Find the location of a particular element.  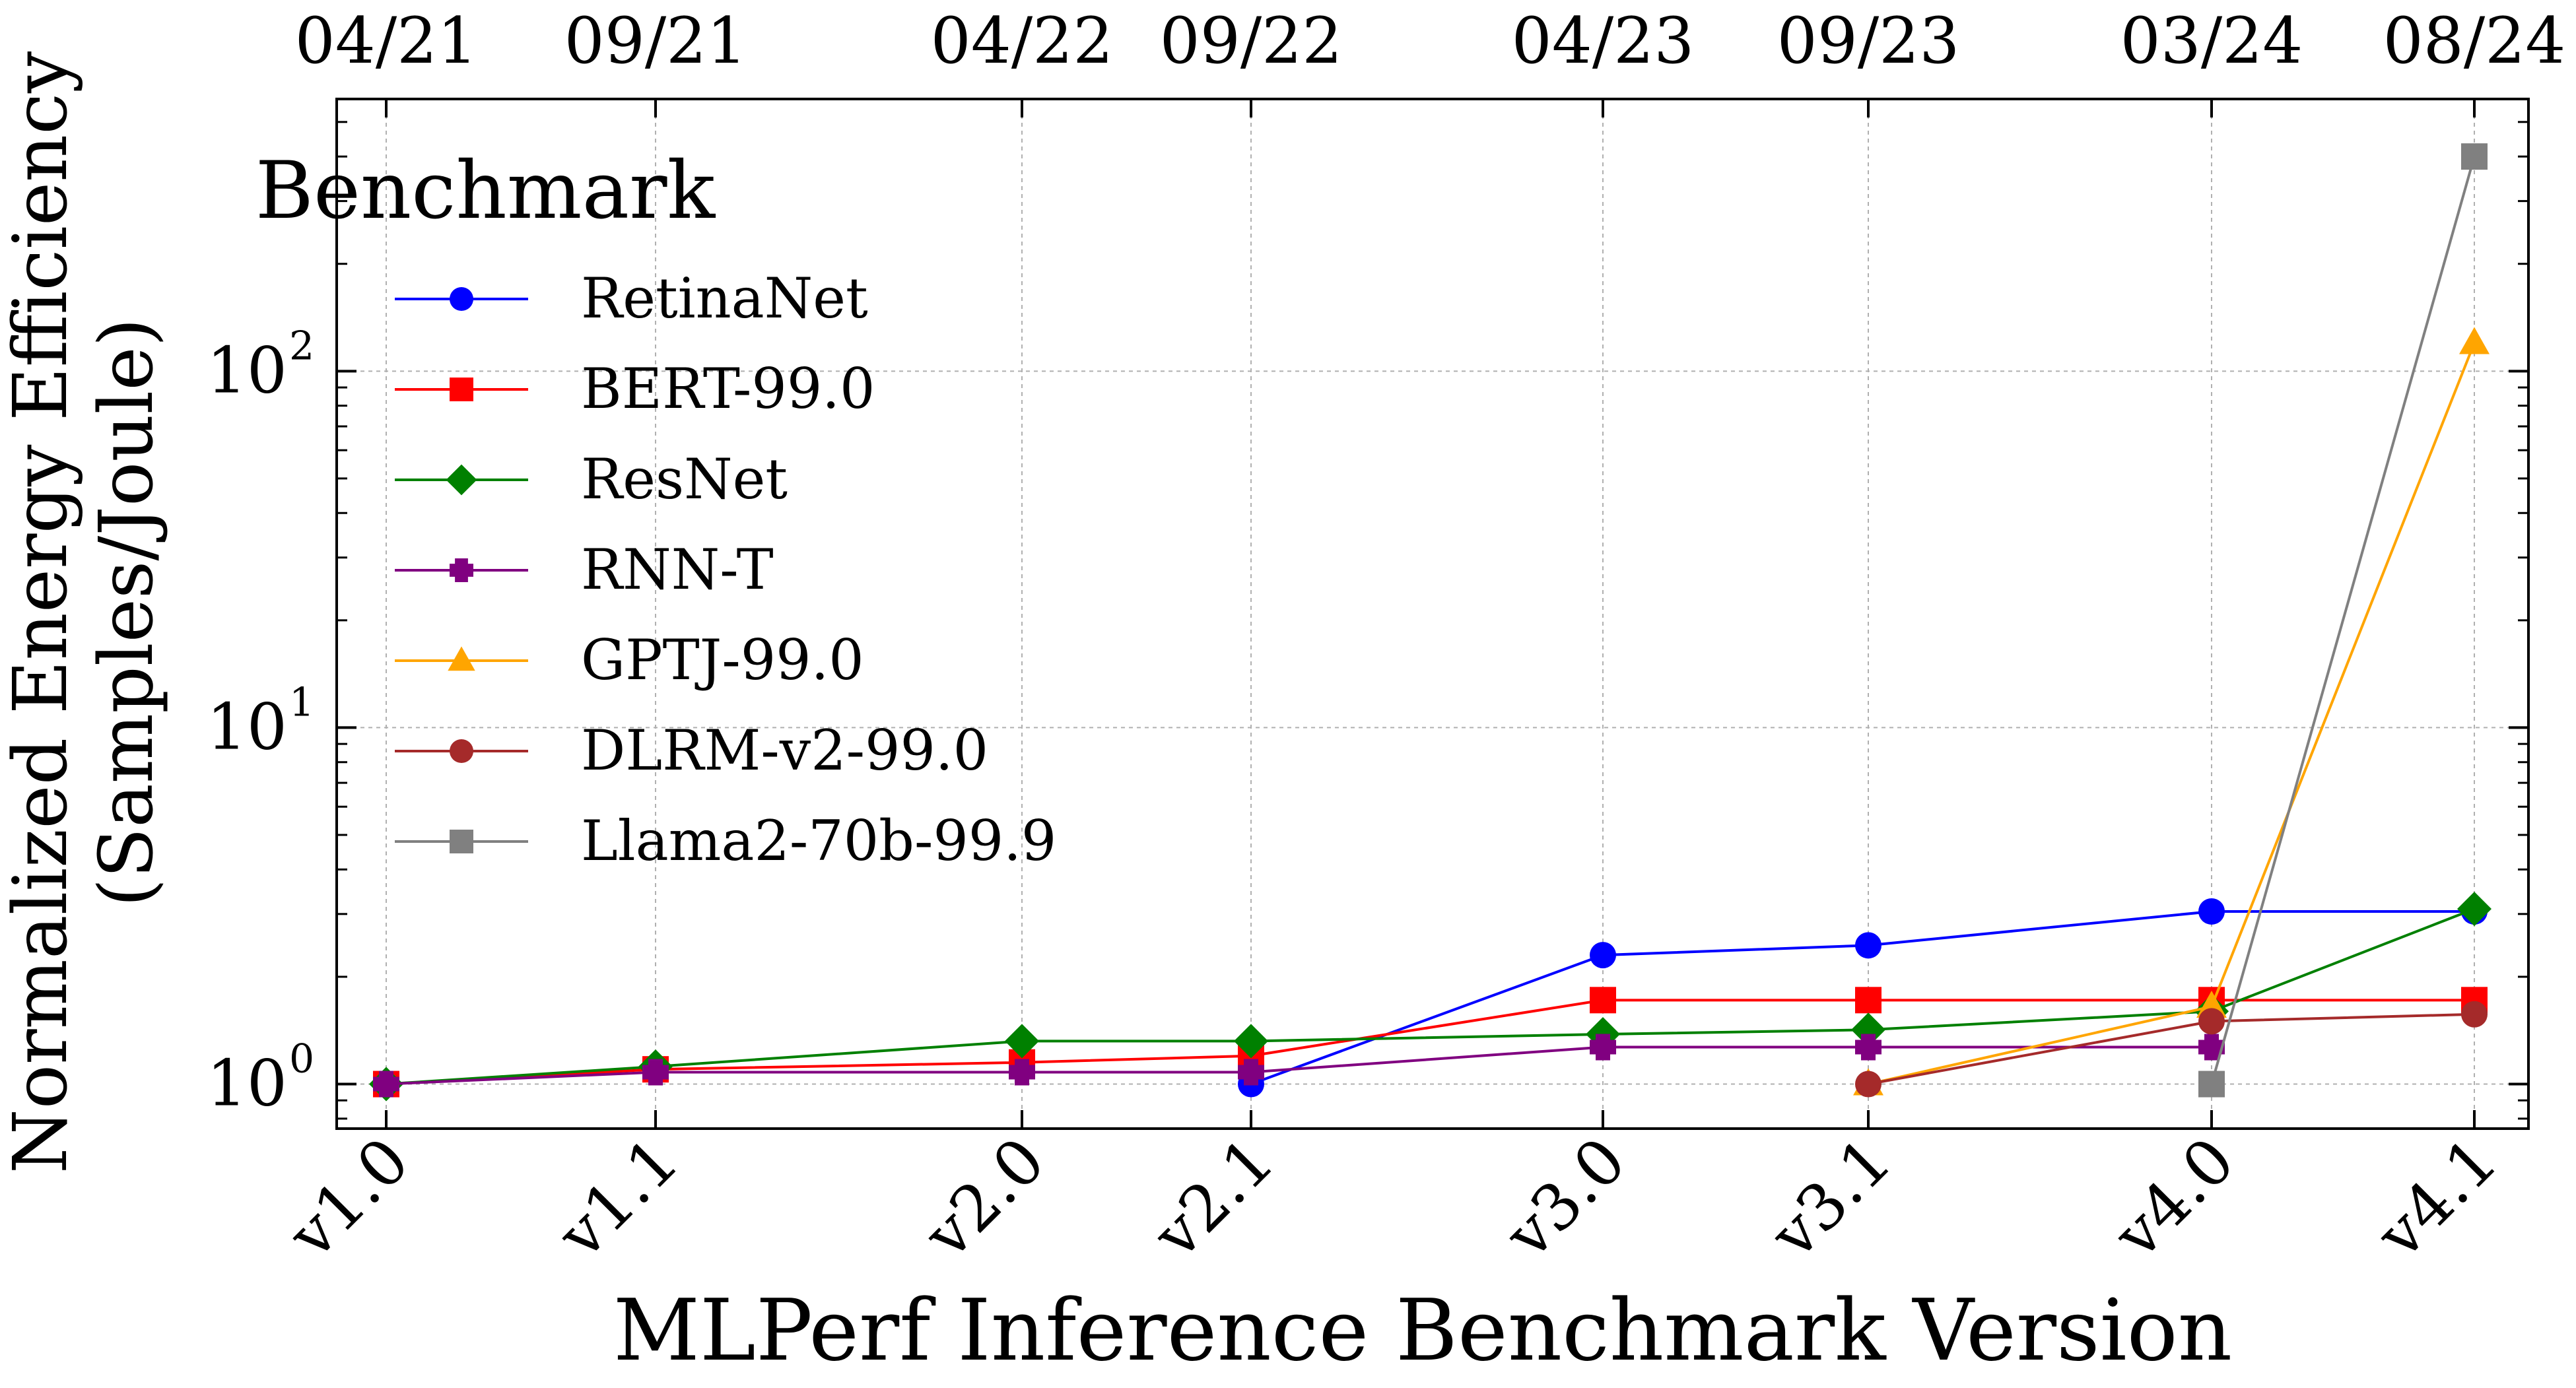

x-tick-label: v3.0 is located at coordinates (1566, 1197).